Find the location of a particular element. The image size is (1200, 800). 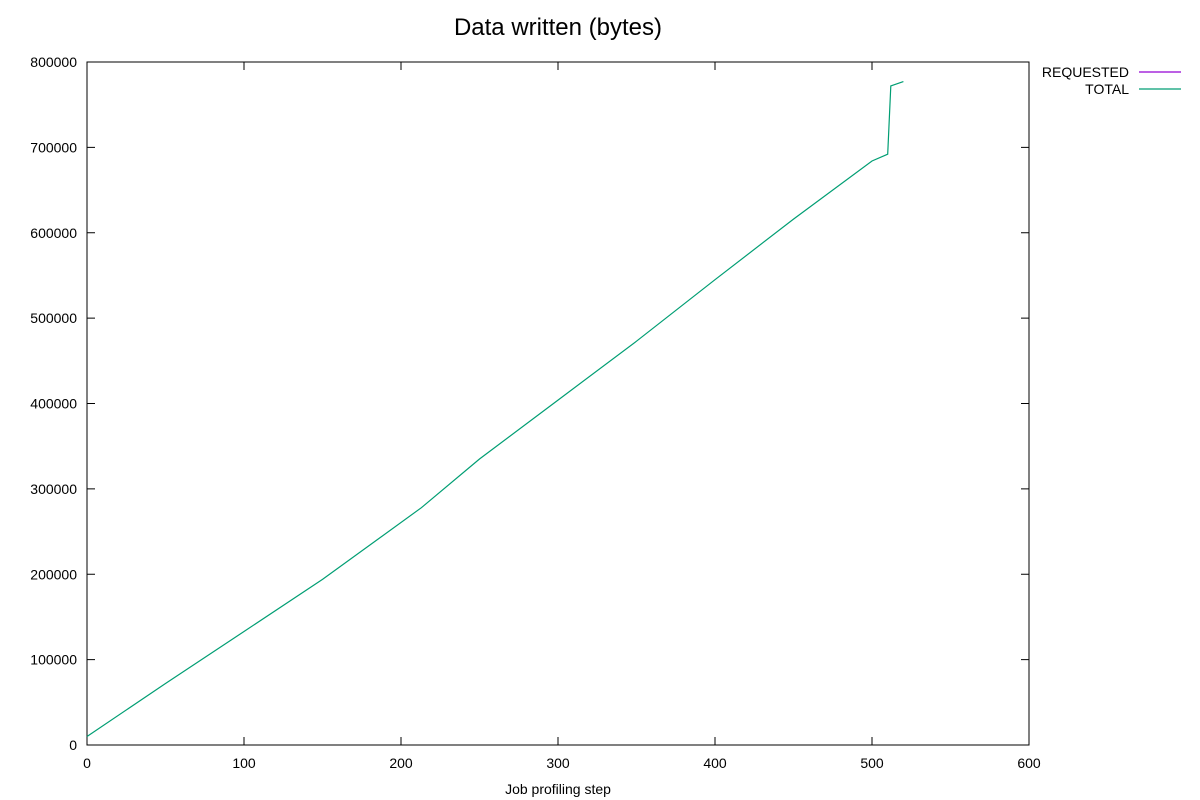

y-tick-label: 800000 is located at coordinates (53, 62).